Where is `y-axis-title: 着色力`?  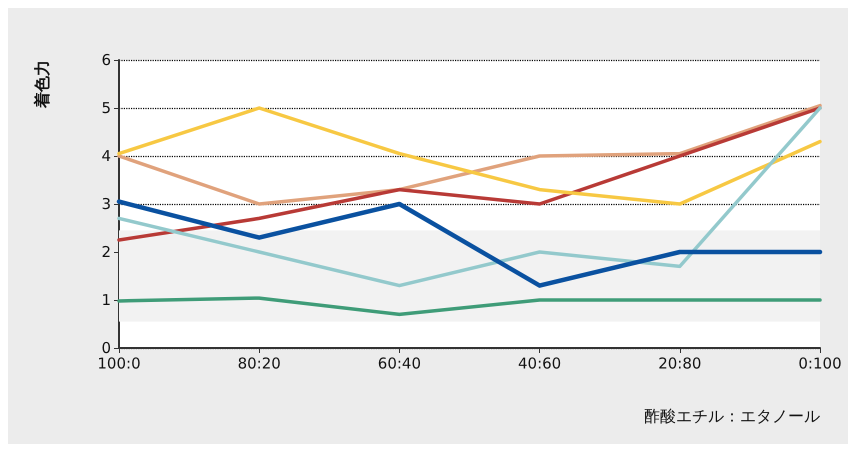 y-axis-title: 着色力 is located at coordinates (42, 84).